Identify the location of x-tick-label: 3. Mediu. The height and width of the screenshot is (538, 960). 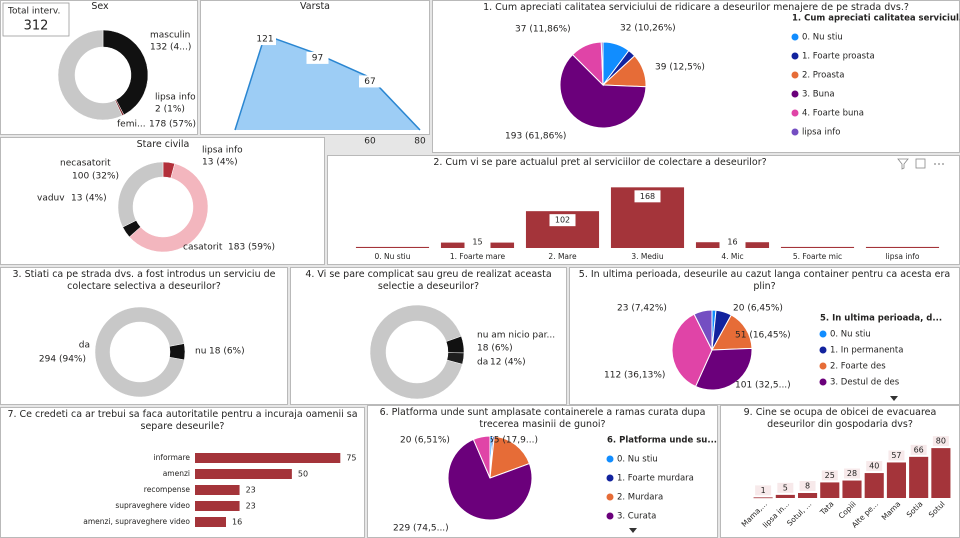
(647, 256).